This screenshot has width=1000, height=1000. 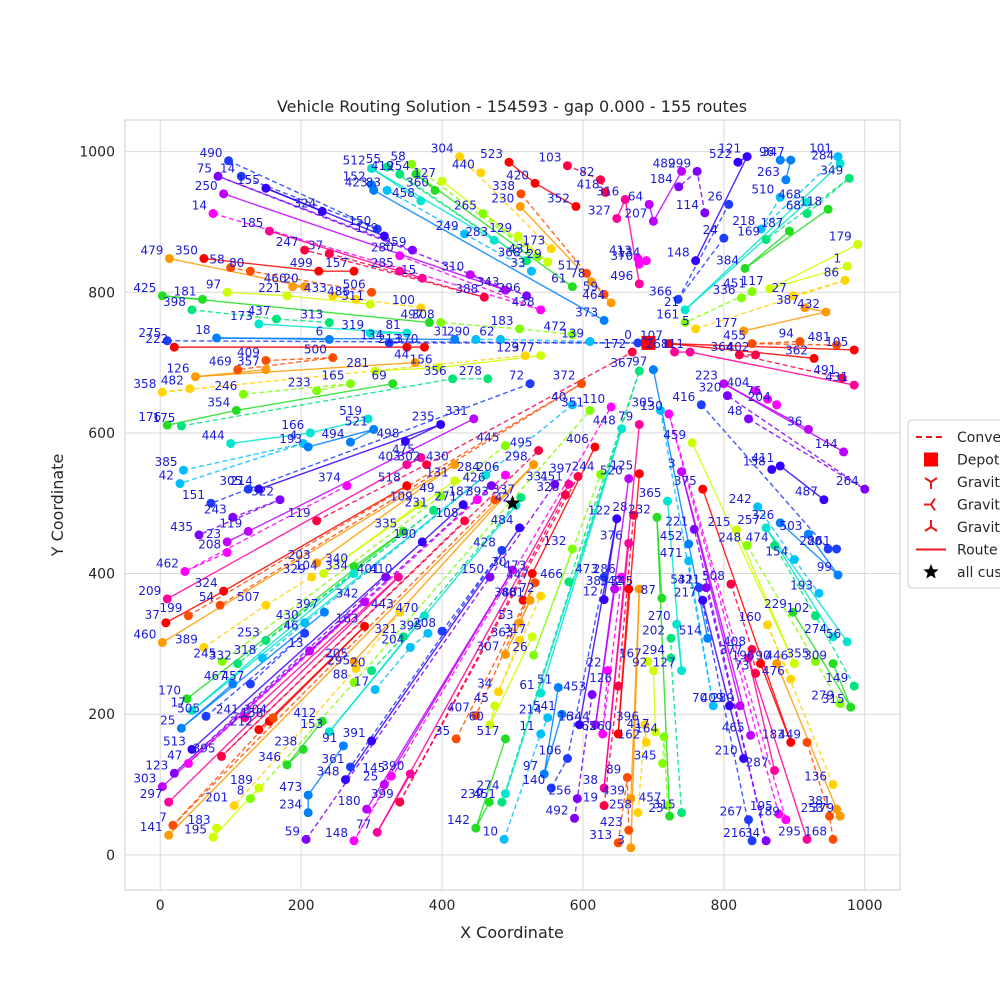 What do you see at coordinates (424, 623) in the screenshot?
I see `node-label: 208` at bounding box center [424, 623].